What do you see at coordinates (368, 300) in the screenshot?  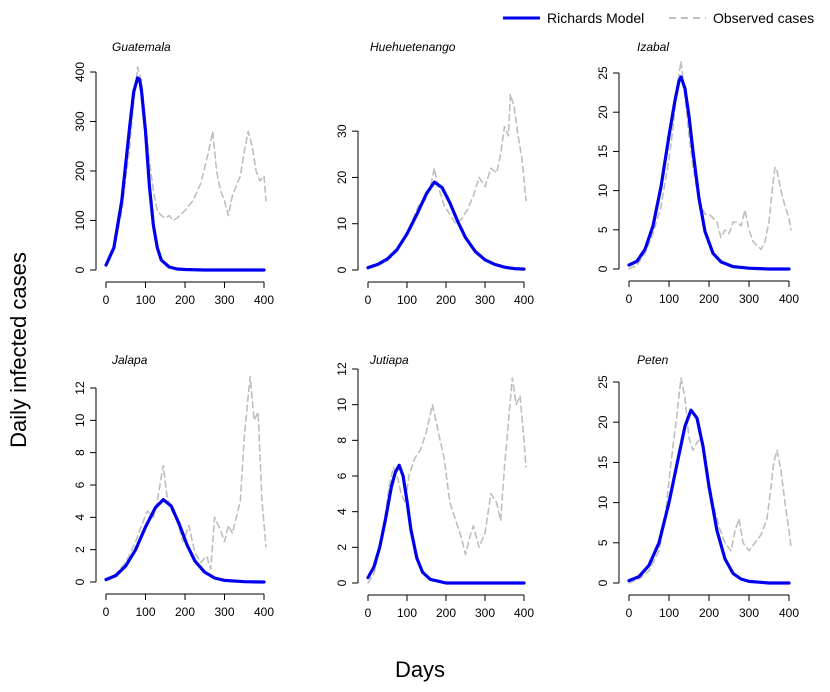 I see `x-tick-label-huehuetenango-0: 0` at bounding box center [368, 300].